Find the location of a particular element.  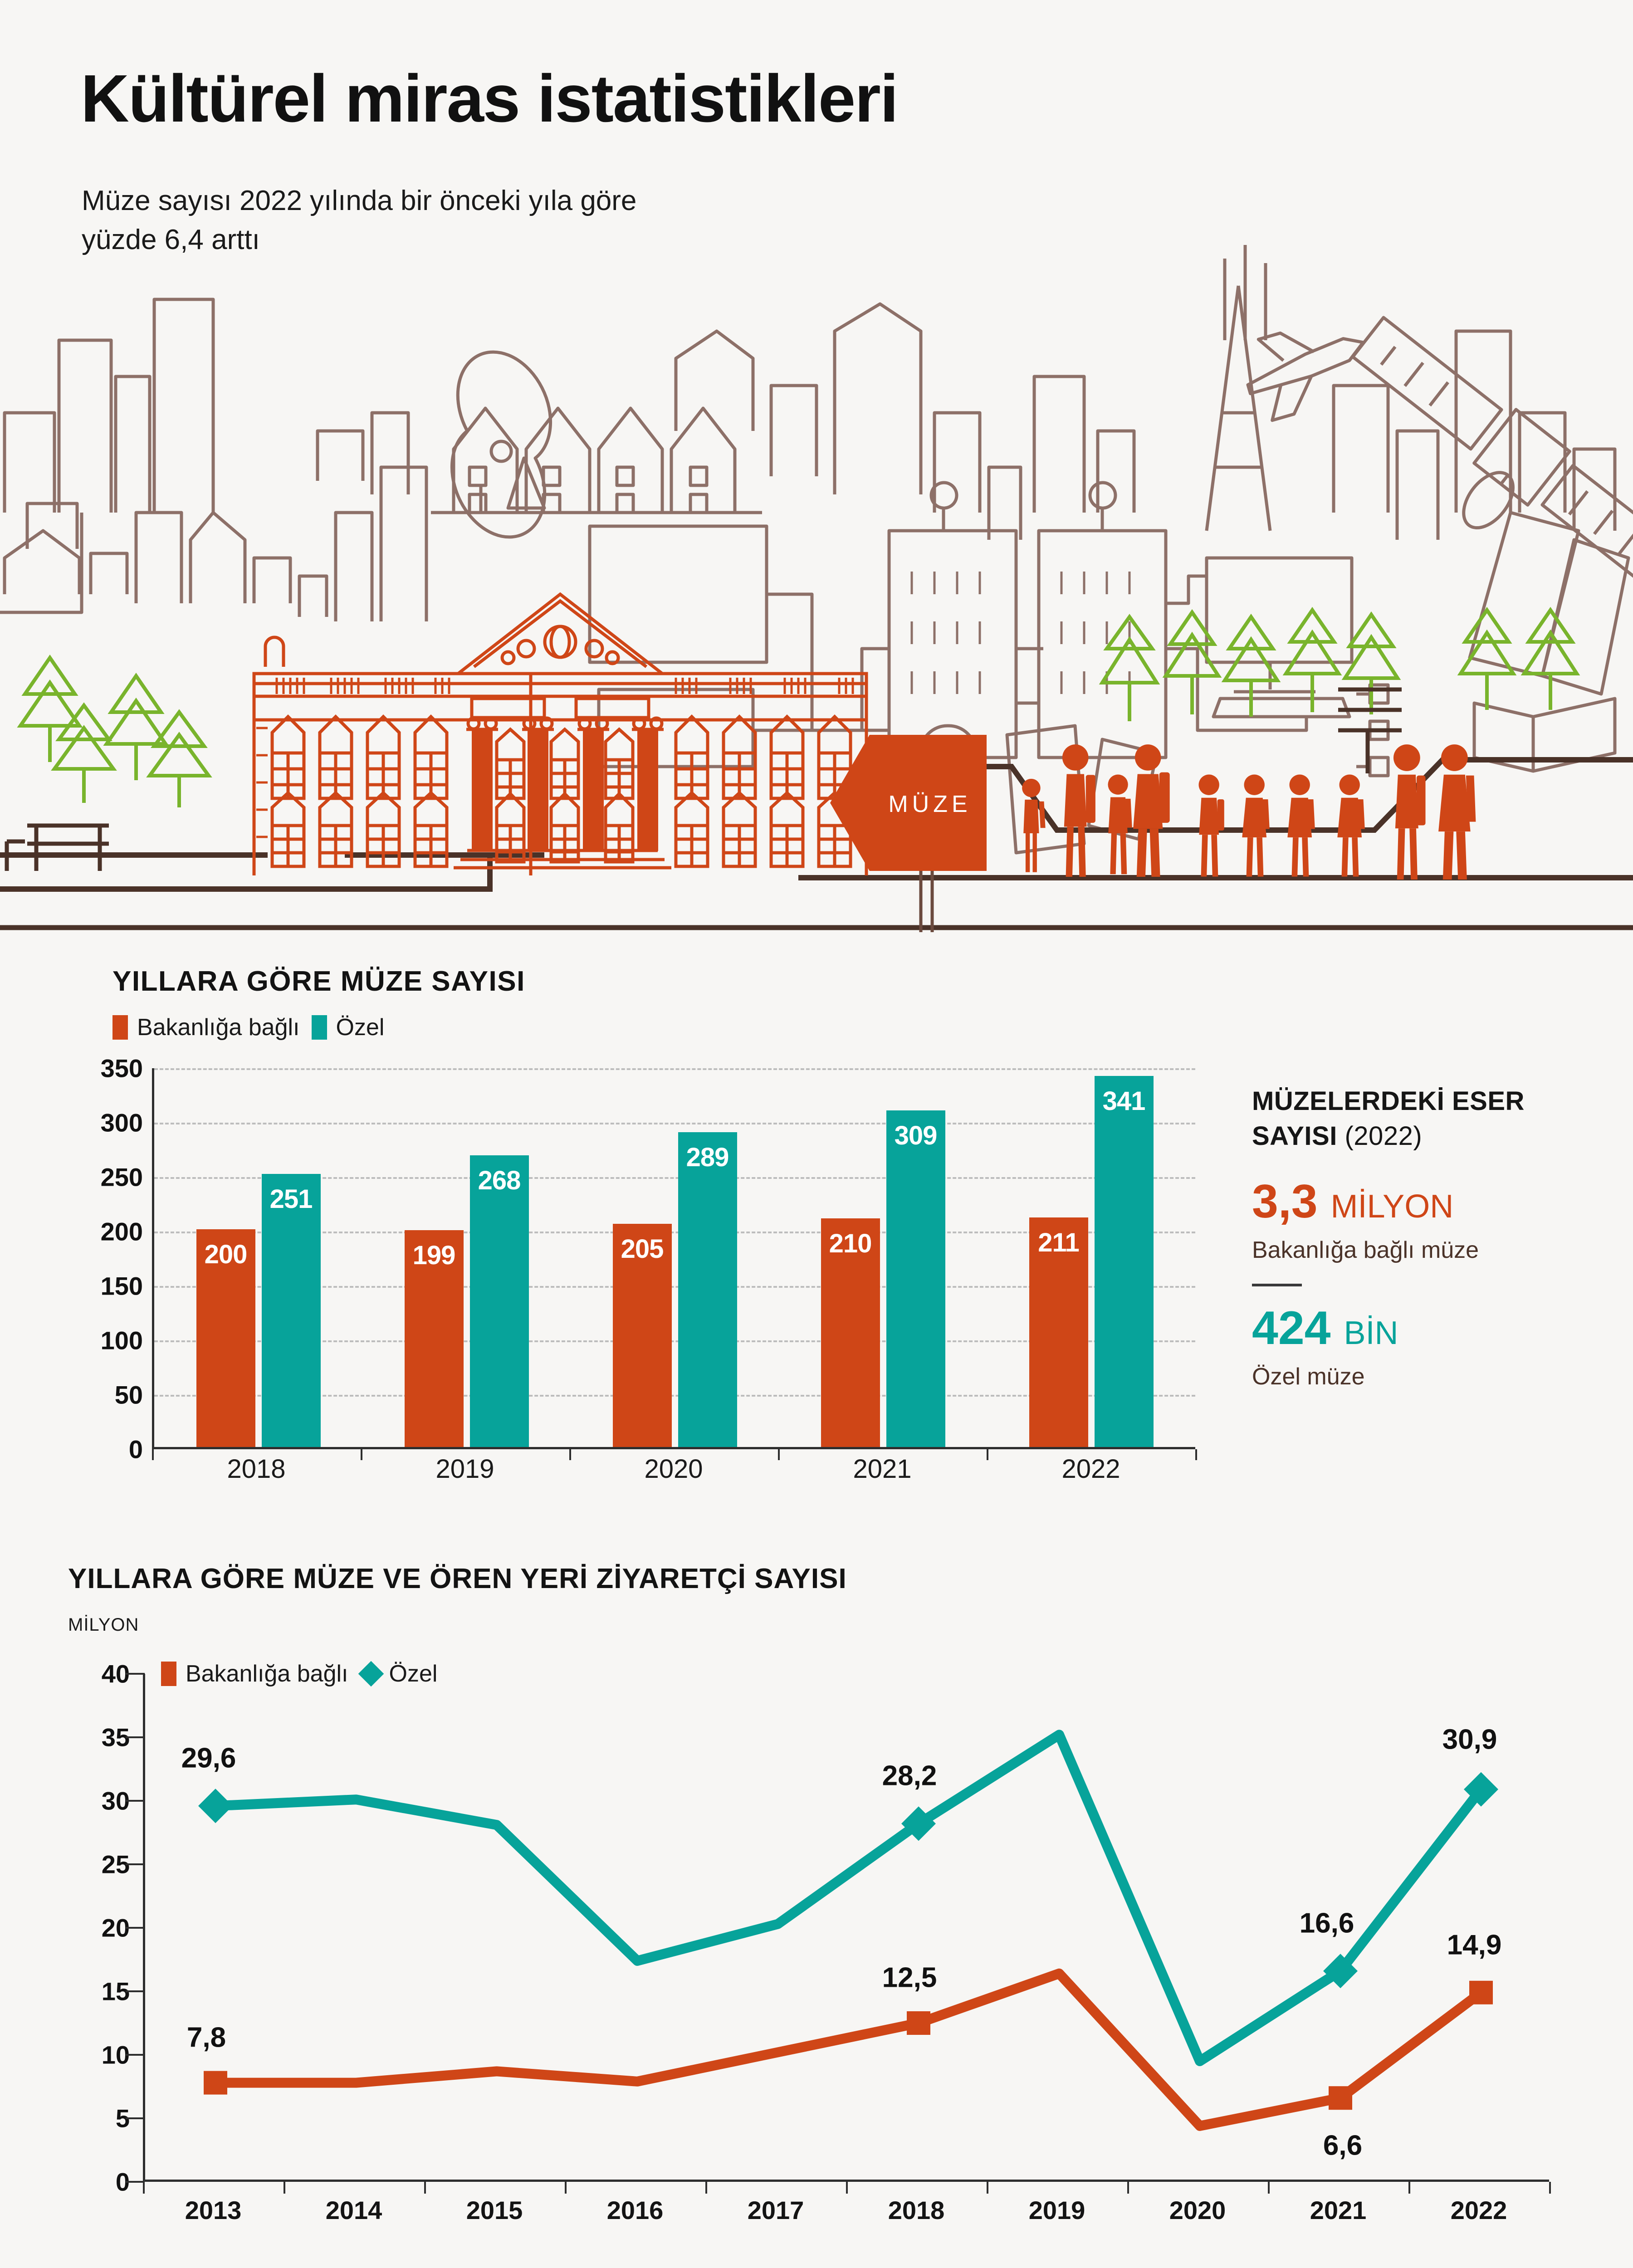

stat-value: 3,3 is located at coordinates (1285, 1201).